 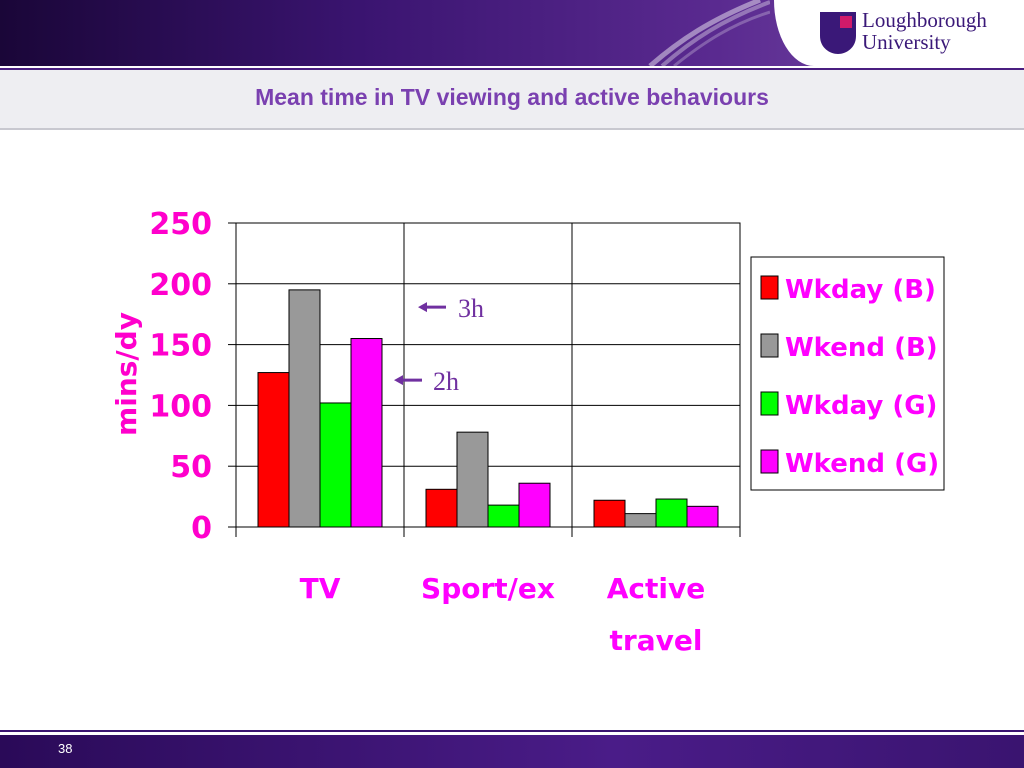 I want to click on x-category-label: travel, so click(x=656, y=640).